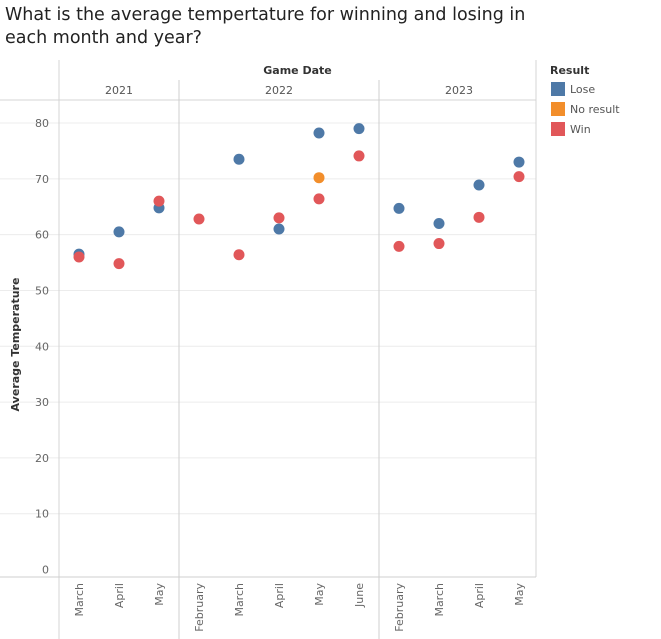  What do you see at coordinates (595, 109) in the screenshot?
I see `legend-label: No result` at bounding box center [595, 109].